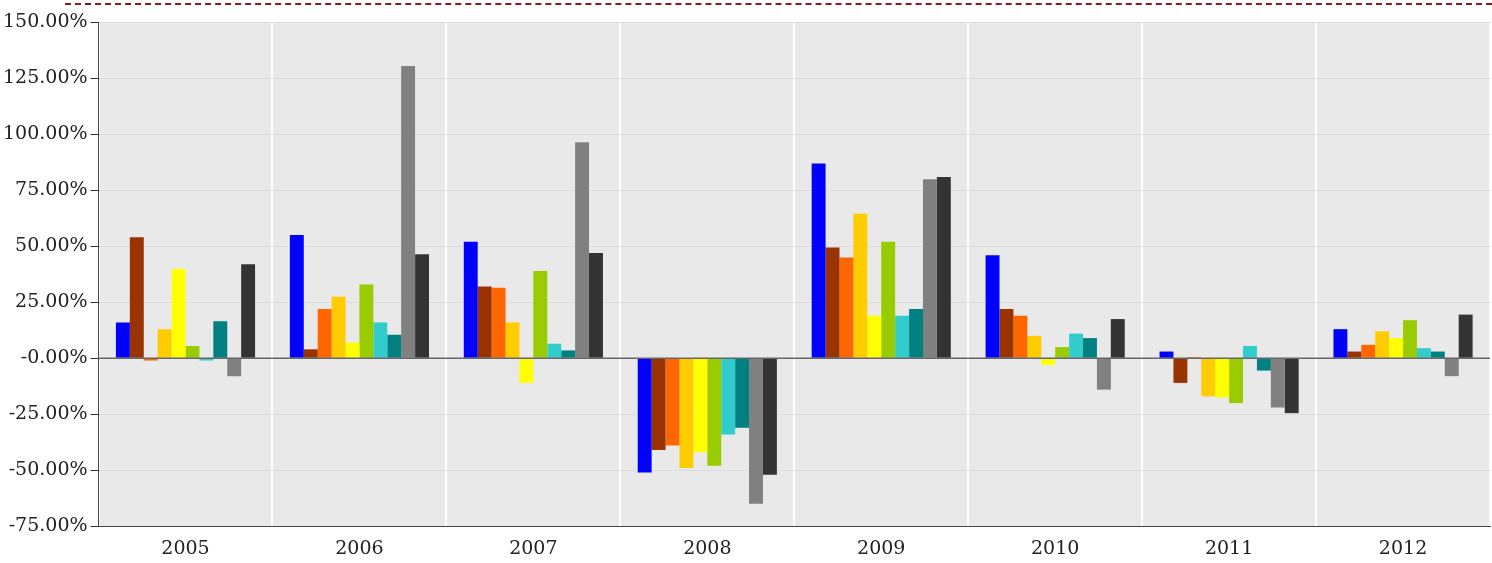 The image size is (1492, 563). Describe the element at coordinates (1229, 546) in the screenshot. I see `x-tick-label: 2011` at that location.